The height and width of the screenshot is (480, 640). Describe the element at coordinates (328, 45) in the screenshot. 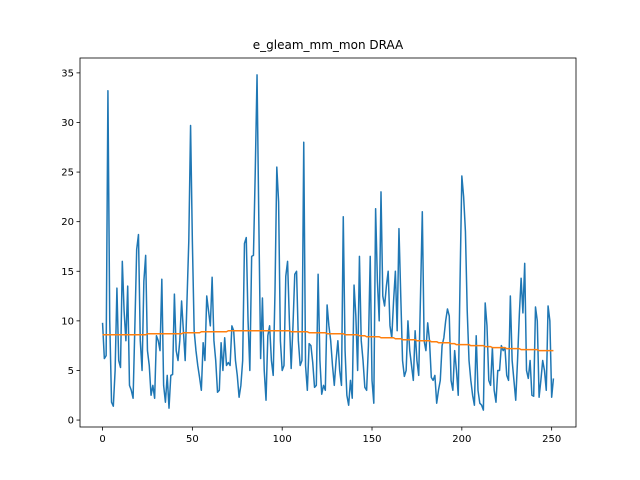

I see `chart-title: e_gleam_mm_mon DRAA` at that location.